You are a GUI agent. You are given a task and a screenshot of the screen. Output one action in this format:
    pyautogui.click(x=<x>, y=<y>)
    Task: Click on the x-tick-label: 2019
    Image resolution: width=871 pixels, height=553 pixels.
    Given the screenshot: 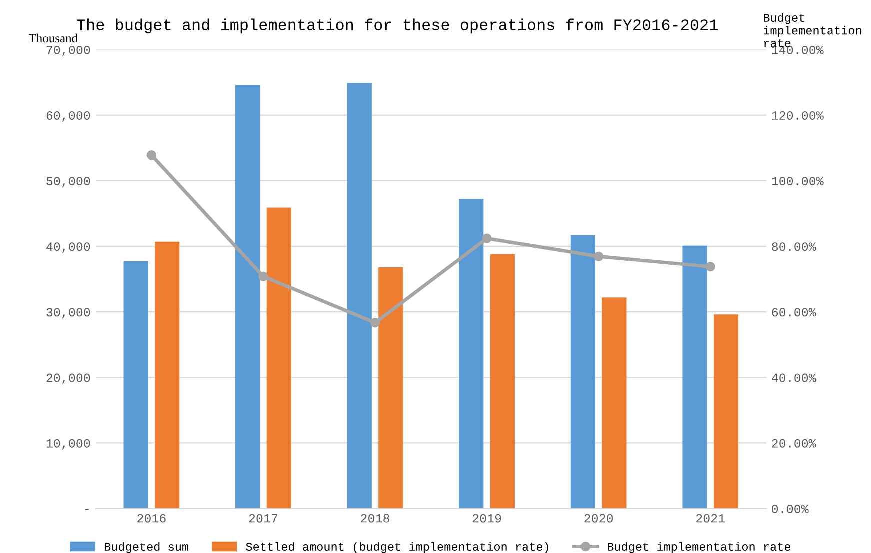 What is the action you would take?
    pyautogui.click(x=487, y=518)
    